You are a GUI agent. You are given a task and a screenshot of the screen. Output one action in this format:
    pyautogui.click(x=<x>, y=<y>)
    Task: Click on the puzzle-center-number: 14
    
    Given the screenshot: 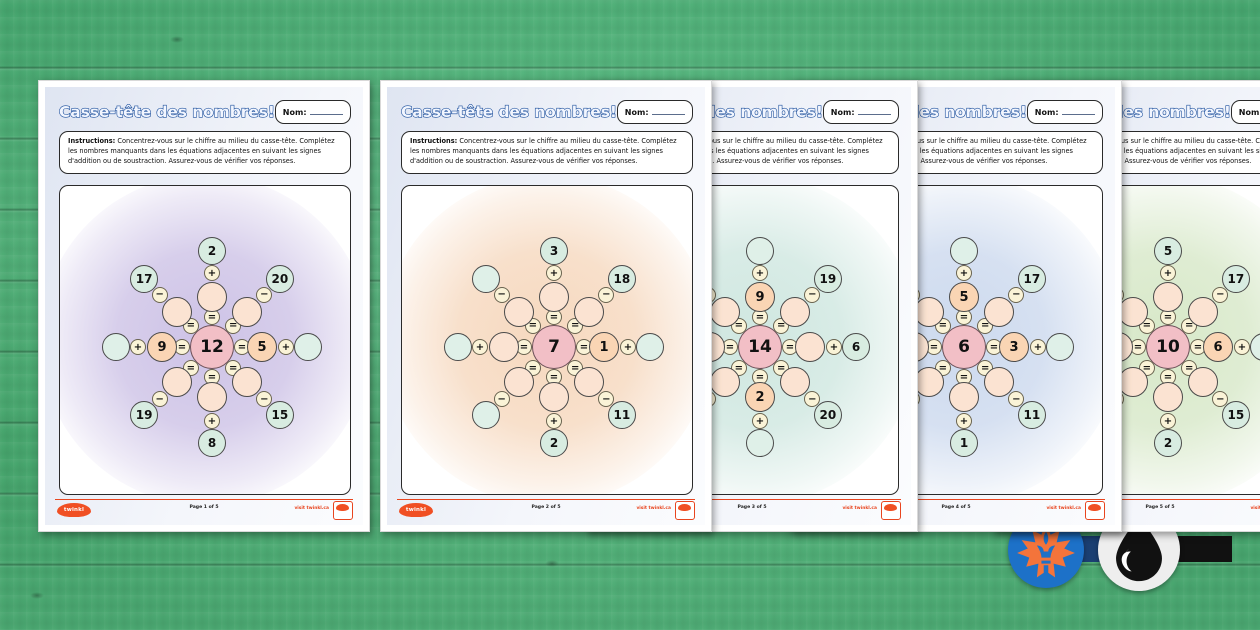 What is the action you would take?
    pyautogui.click(x=760, y=347)
    